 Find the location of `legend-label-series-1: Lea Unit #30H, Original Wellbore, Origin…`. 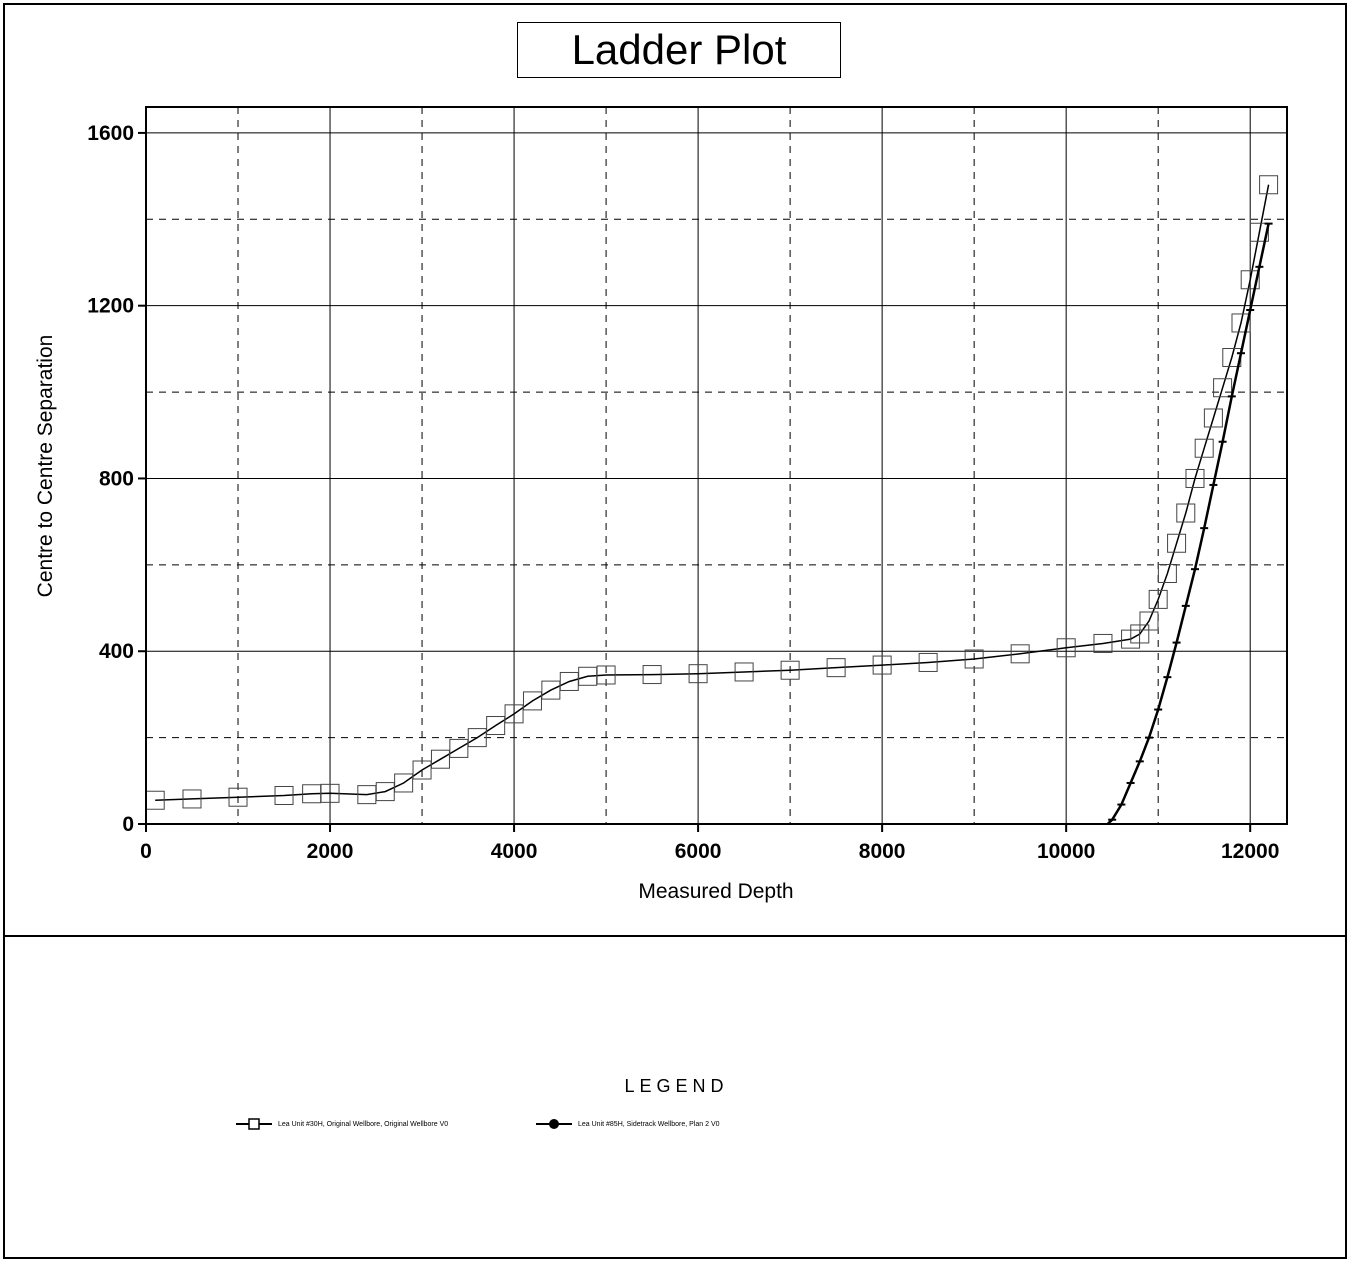

legend-label-series-1: Lea Unit #30H, Original Wellbore, Origin… is located at coordinates (363, 1124).